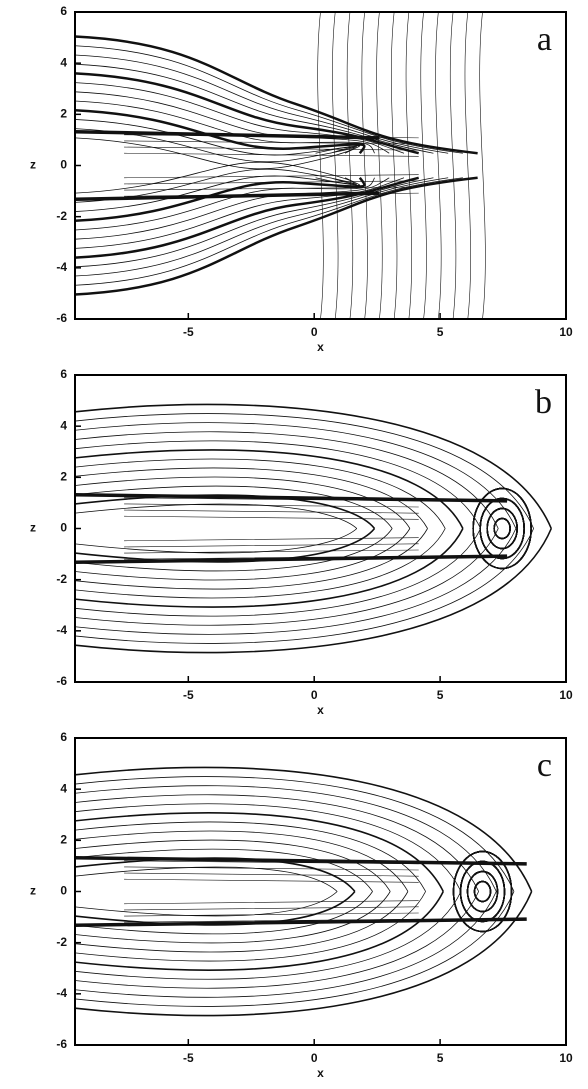 The width and height of the screenshot is (588, 1089). What do you see at coordinates (544, 765) in the screenshot?
I see `panel-label: c` at bounding box center [544, 765].